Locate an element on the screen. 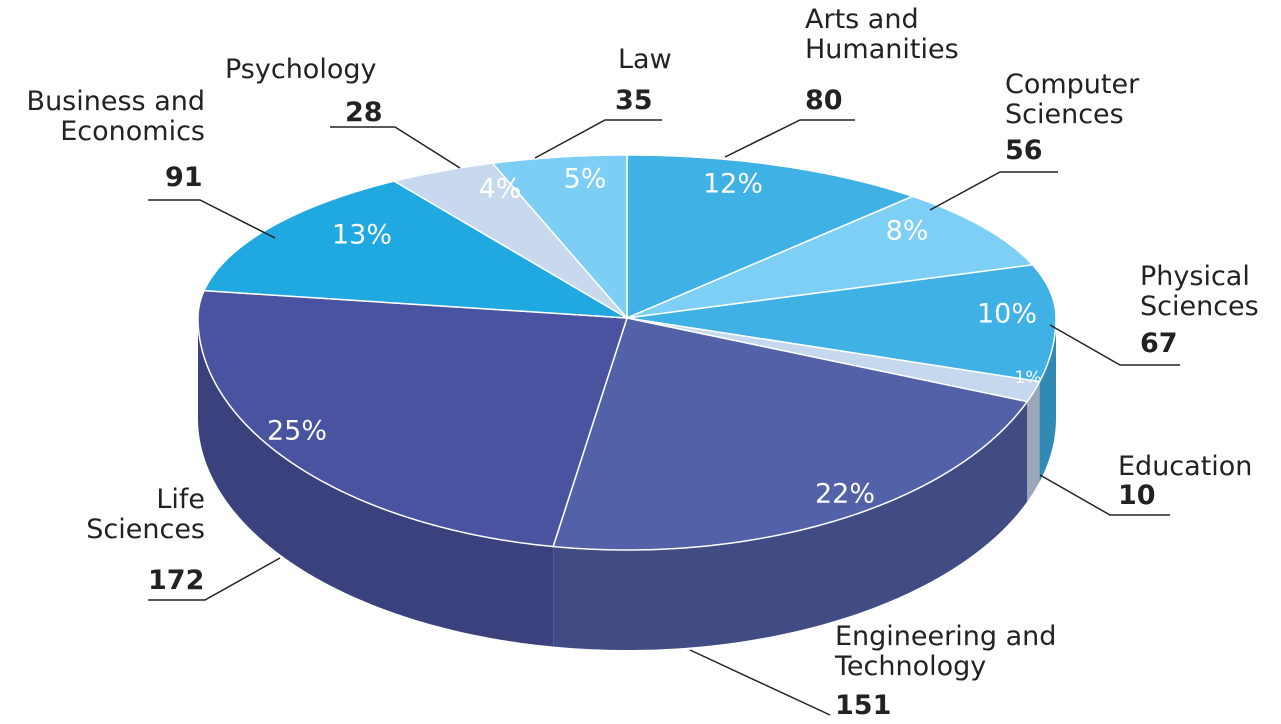 The height and width of the screenshot is (724, 1281). value-label: 67 is located at coordinates (1159, 343).